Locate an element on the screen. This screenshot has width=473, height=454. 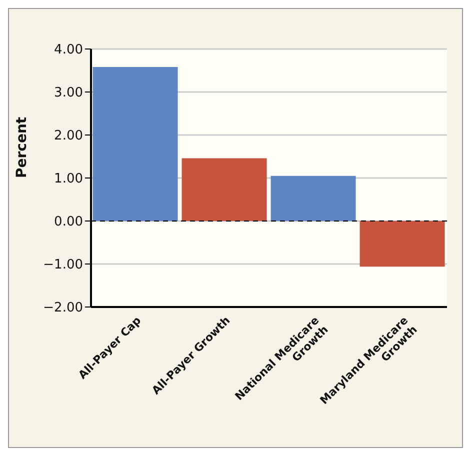
y-axis-title: Percent is located at coordinates (22, 147).